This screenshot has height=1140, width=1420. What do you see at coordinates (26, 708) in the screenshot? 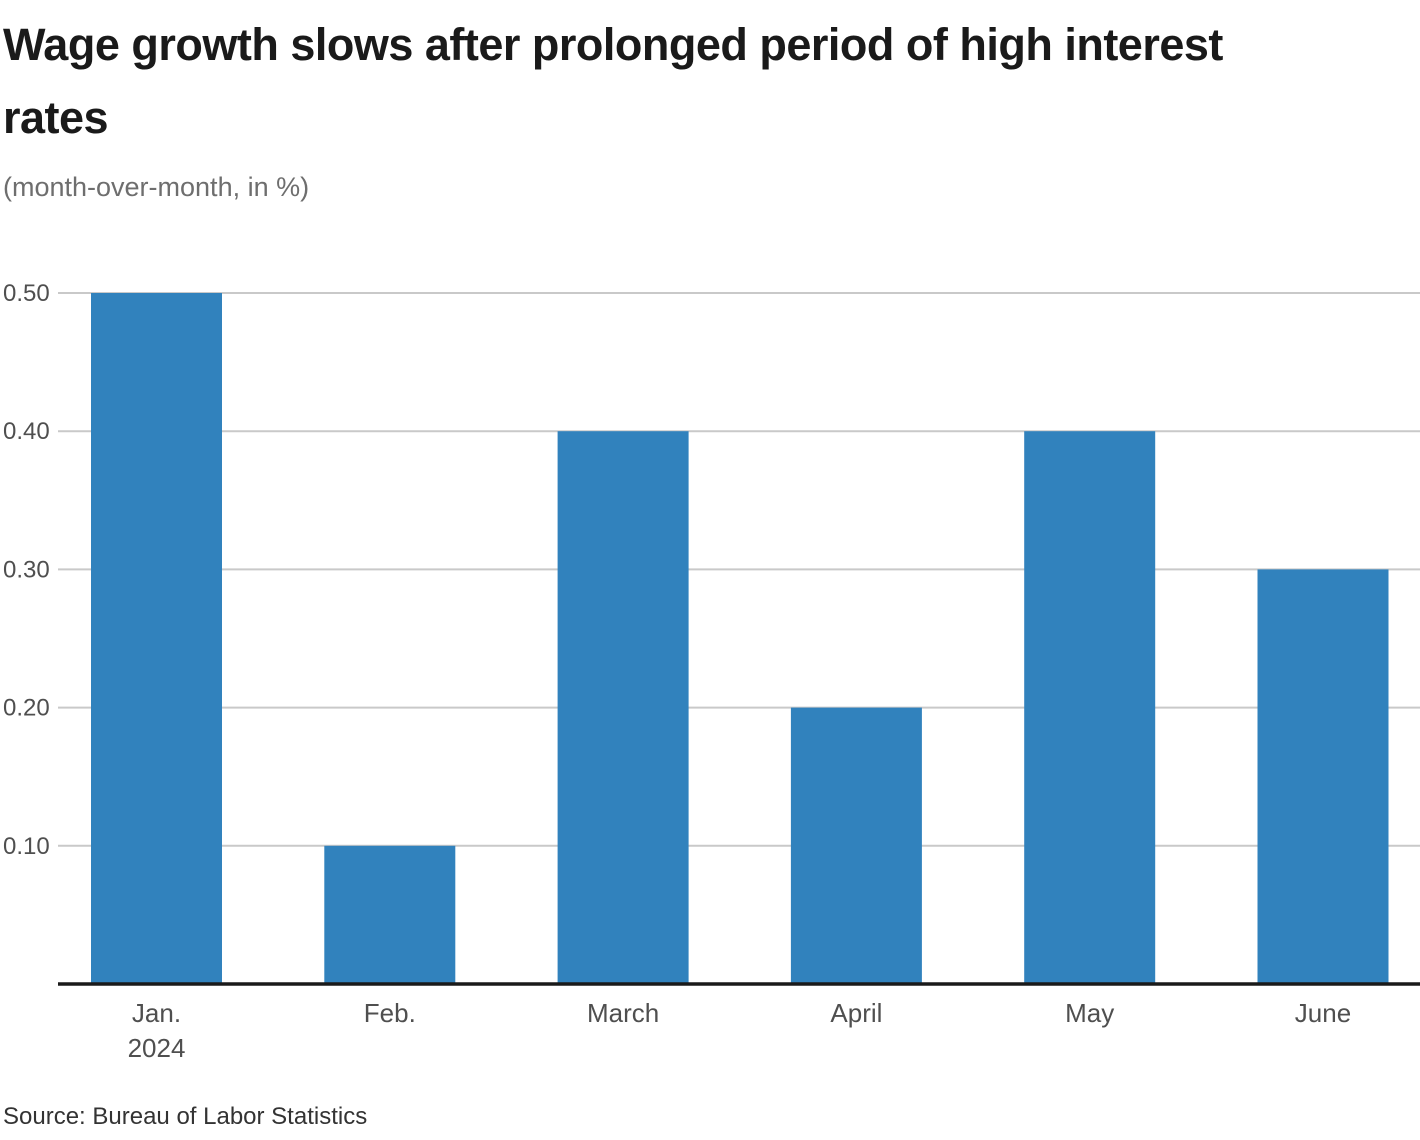
I see `y-tick-label: 0.20` at bounding box center [26, 708].